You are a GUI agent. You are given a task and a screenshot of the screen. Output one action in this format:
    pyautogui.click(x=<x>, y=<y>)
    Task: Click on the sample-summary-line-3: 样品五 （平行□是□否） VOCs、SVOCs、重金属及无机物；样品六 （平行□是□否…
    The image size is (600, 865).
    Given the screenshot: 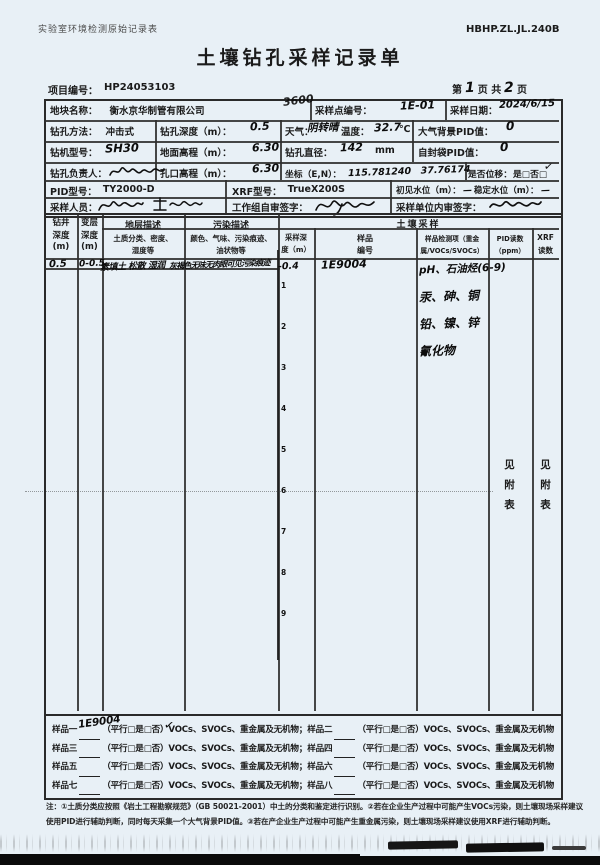 What is the action you would take?
    pyautogui.click(x=303, y=767)
    